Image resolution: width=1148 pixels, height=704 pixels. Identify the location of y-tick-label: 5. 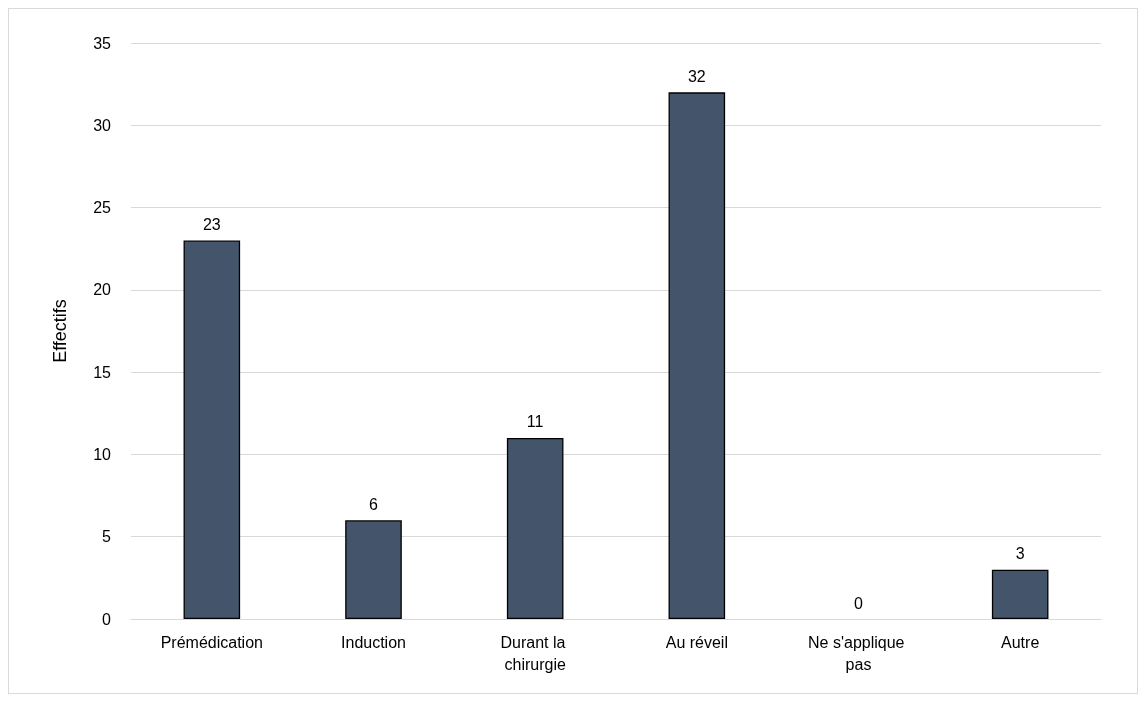
(107, 537).